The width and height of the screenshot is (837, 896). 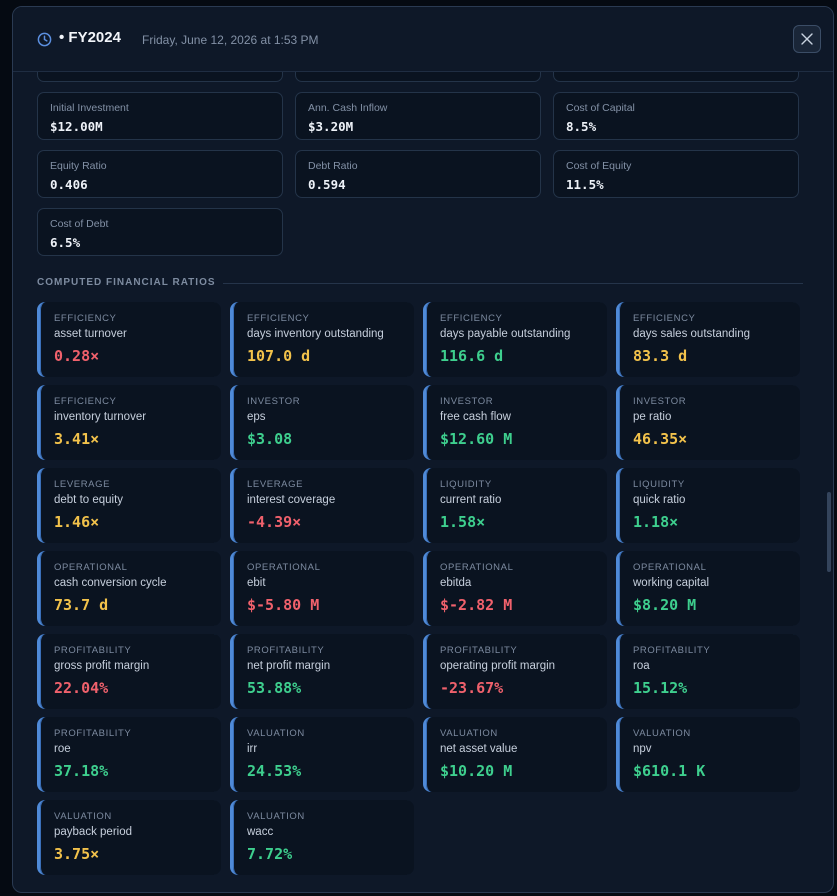 I want to click on ratio-value: 46.35×, so click(x=660, y=439).